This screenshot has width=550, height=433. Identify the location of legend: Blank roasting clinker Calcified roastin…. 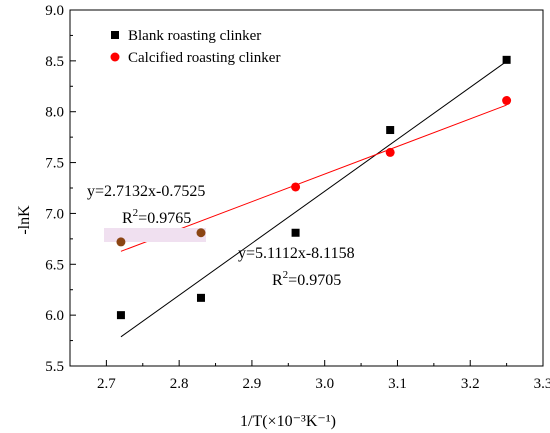
(195, 47).